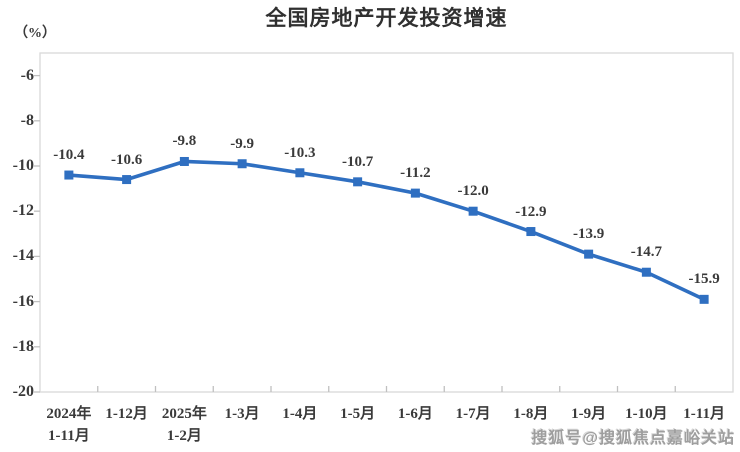 This screenshot has width=740, height=452. I want to click on y-axis-tick-label: -12, so click(23, 211).